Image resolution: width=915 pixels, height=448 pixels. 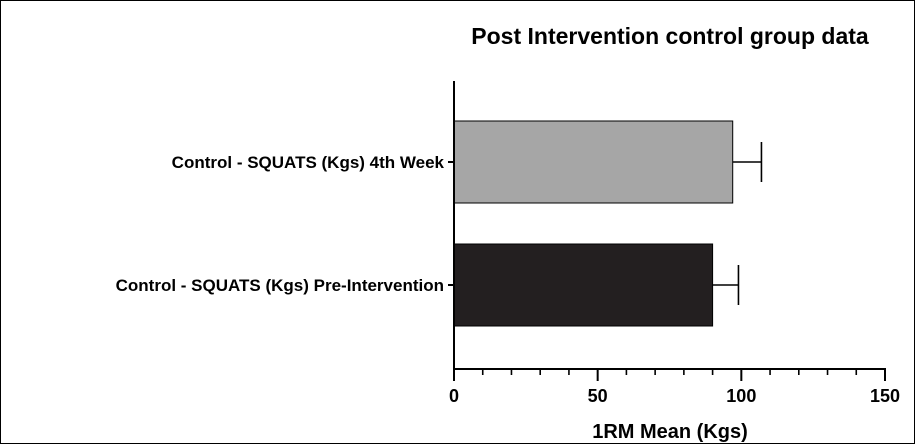 I want to click on x-axis-label: 1RM Mean (Kgs), so click(x=670, y=432).